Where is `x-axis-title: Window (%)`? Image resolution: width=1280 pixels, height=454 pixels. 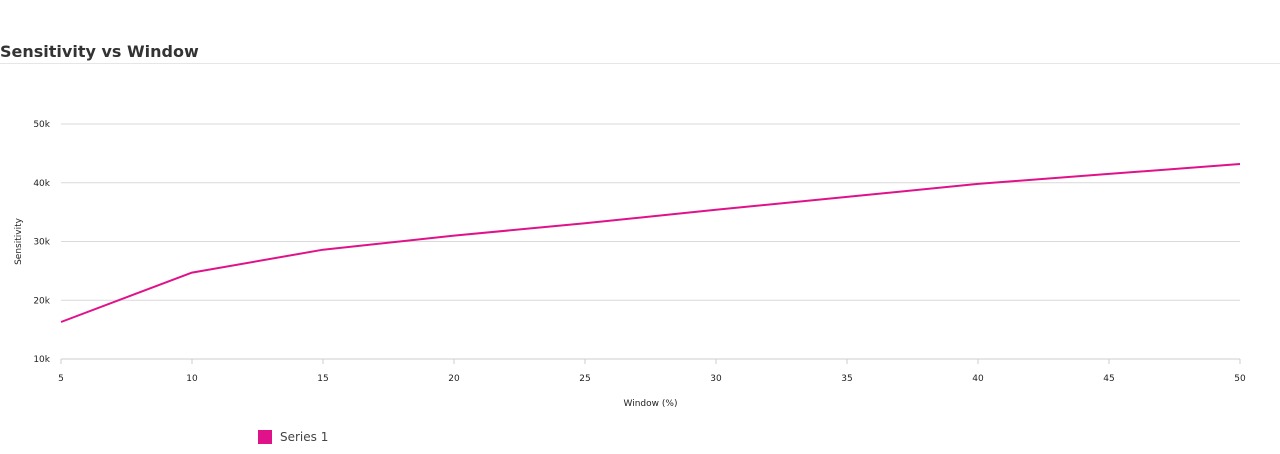 x-axis-title: Window (%) is located at coordinates (651, 404).